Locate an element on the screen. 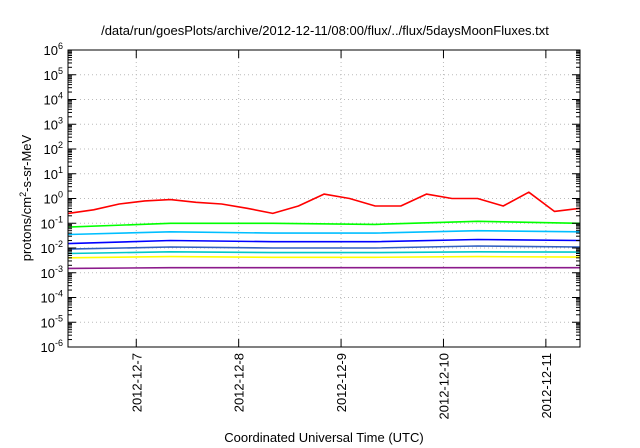 This screenshot has width=640, height=448. y-tick-label: 10⁻¹ is located at coordinates (52, 222).